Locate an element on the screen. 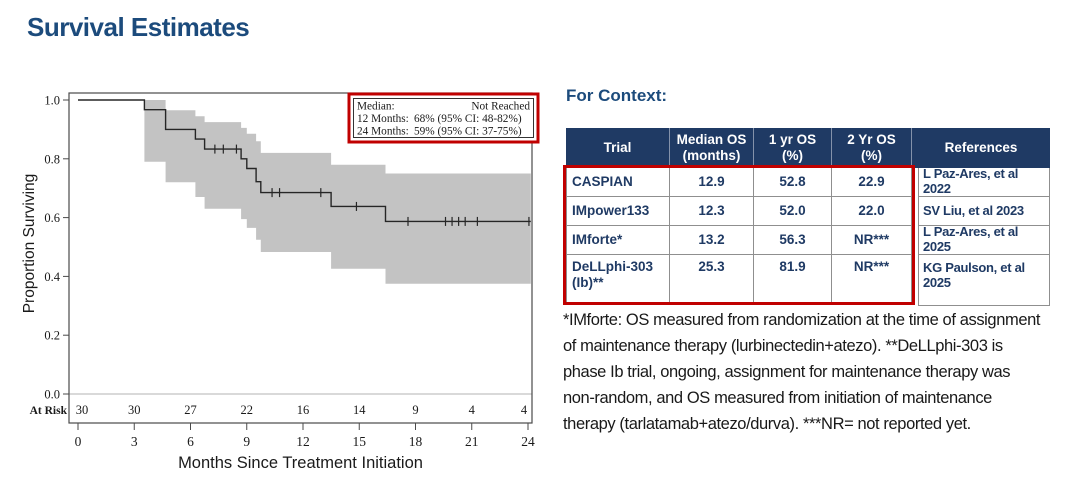 Image resolution: width=1080 pixels, height=495 pixels. context-heading: For Context: is located at coordinates (617, 95).